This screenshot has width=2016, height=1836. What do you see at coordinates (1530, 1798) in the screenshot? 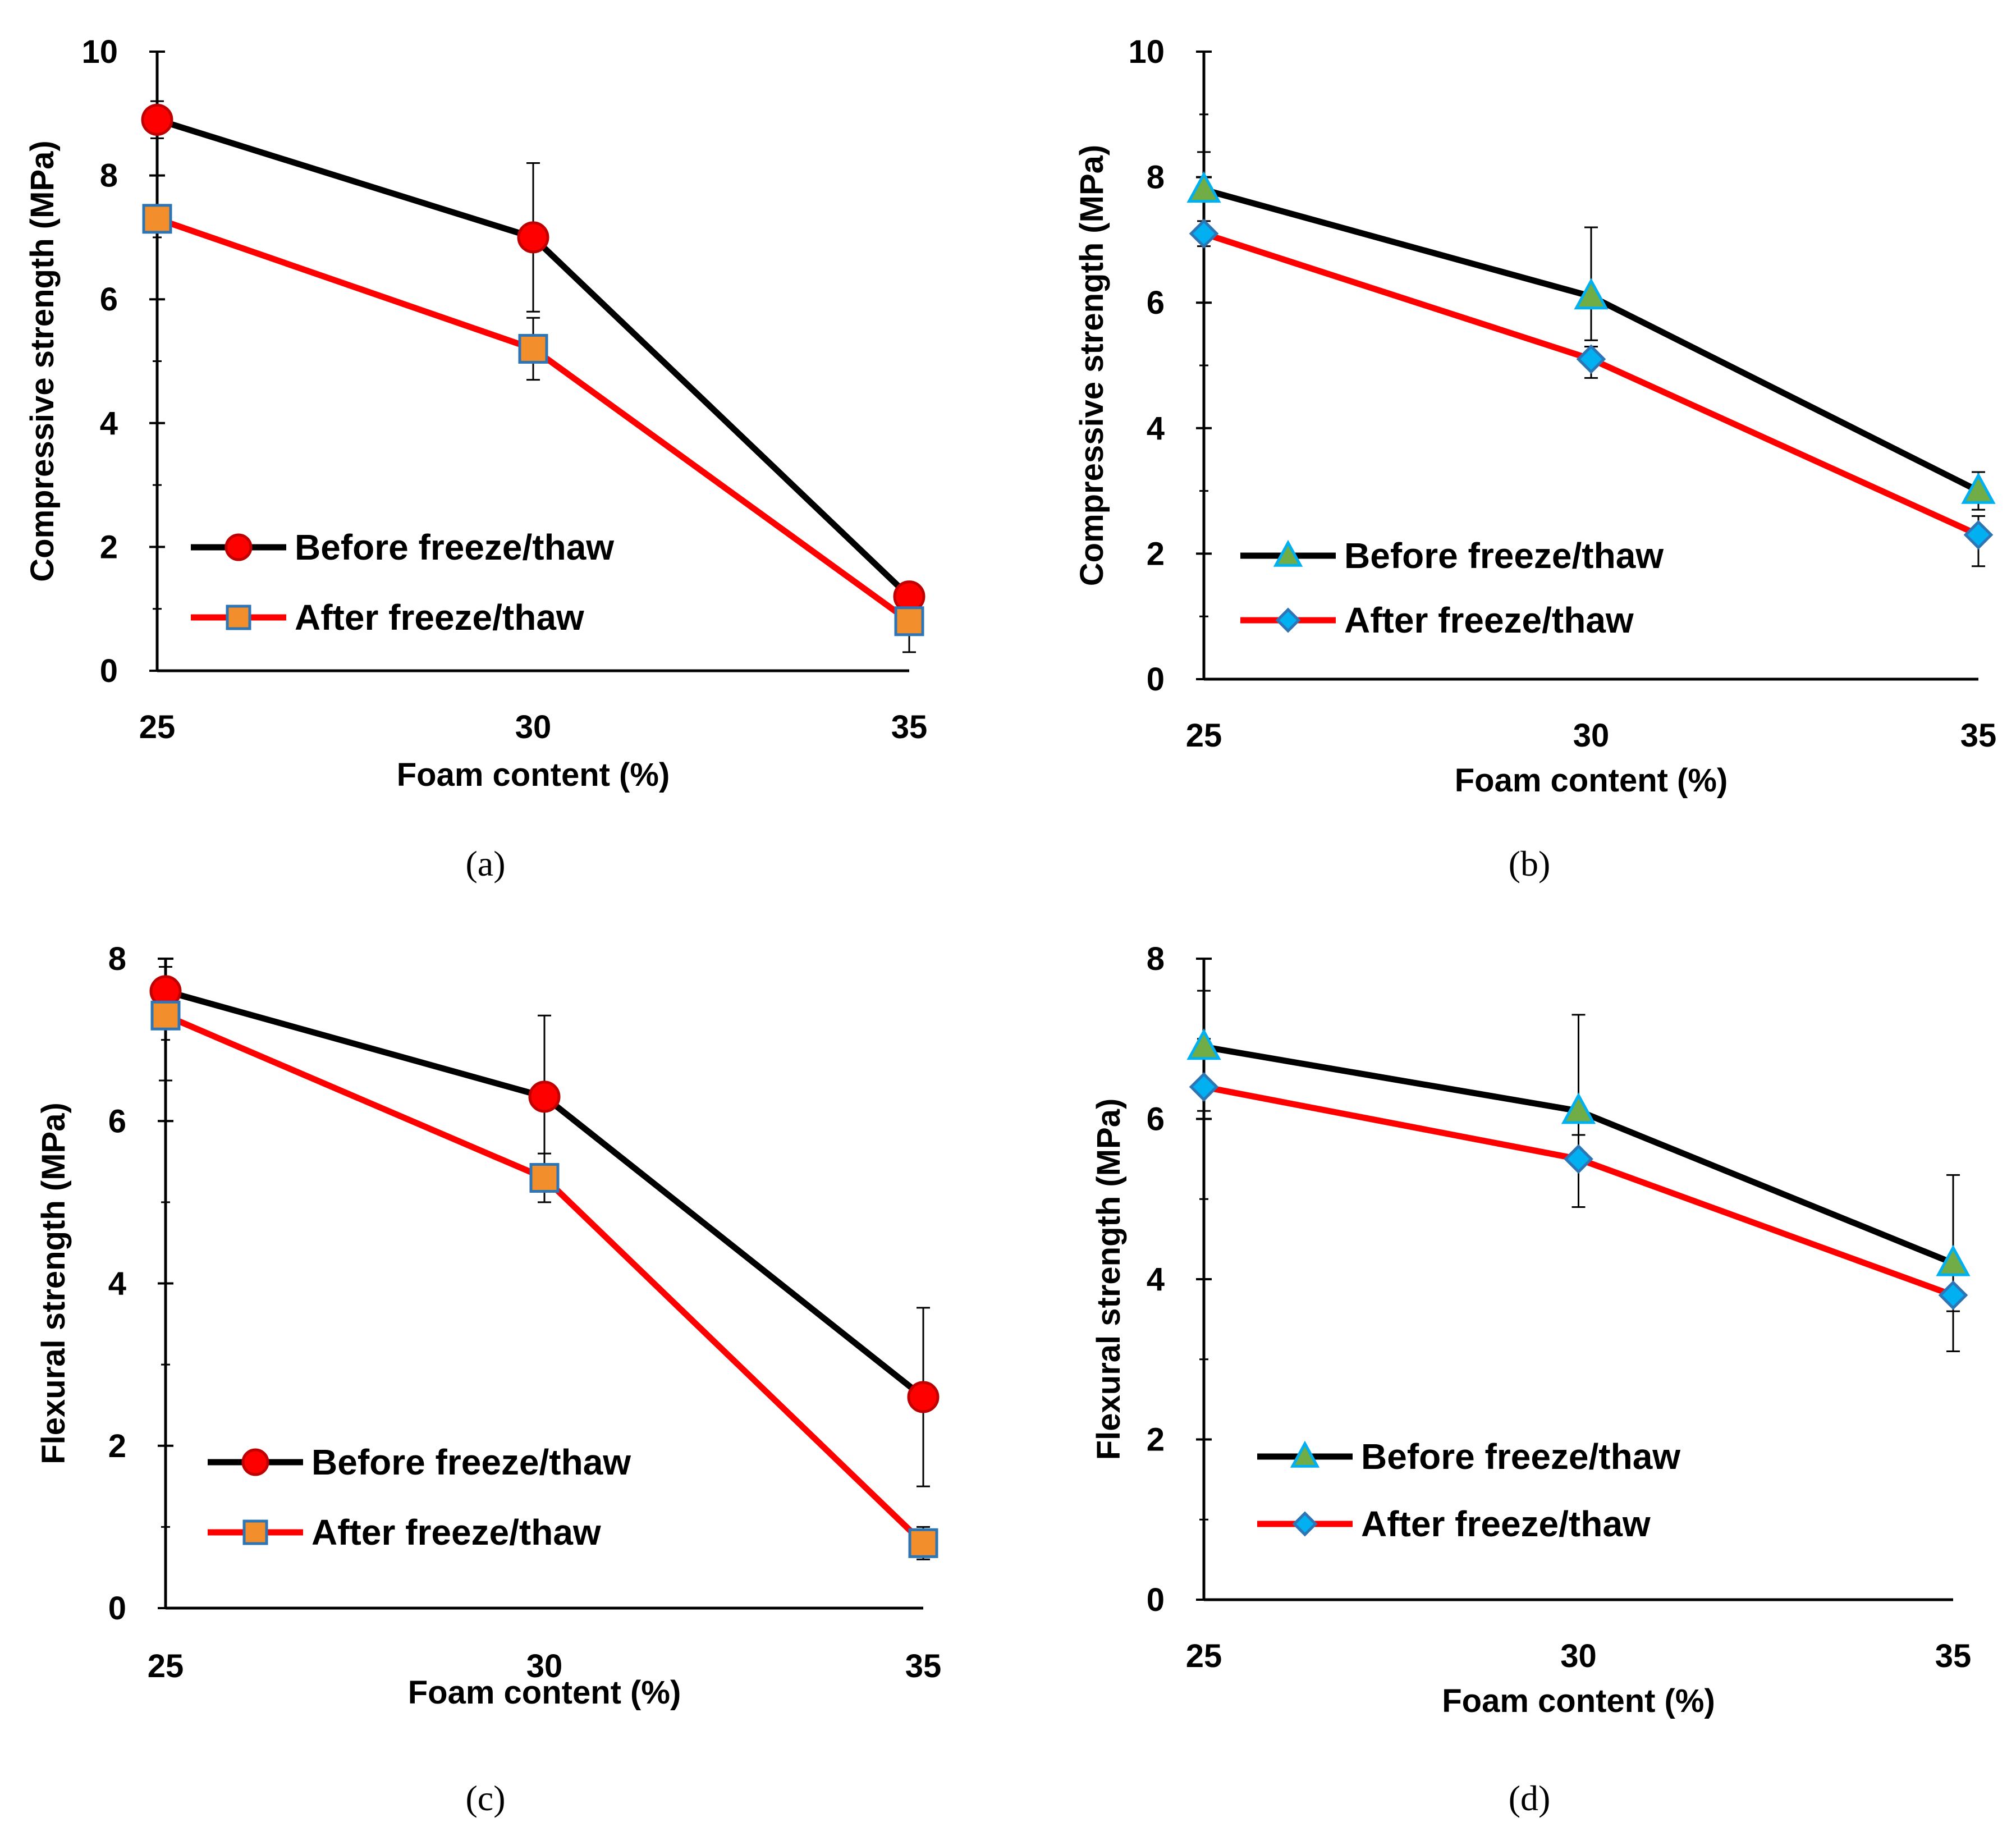
I see `panel-caption: (d)` at bounding box center [1530, 1798].